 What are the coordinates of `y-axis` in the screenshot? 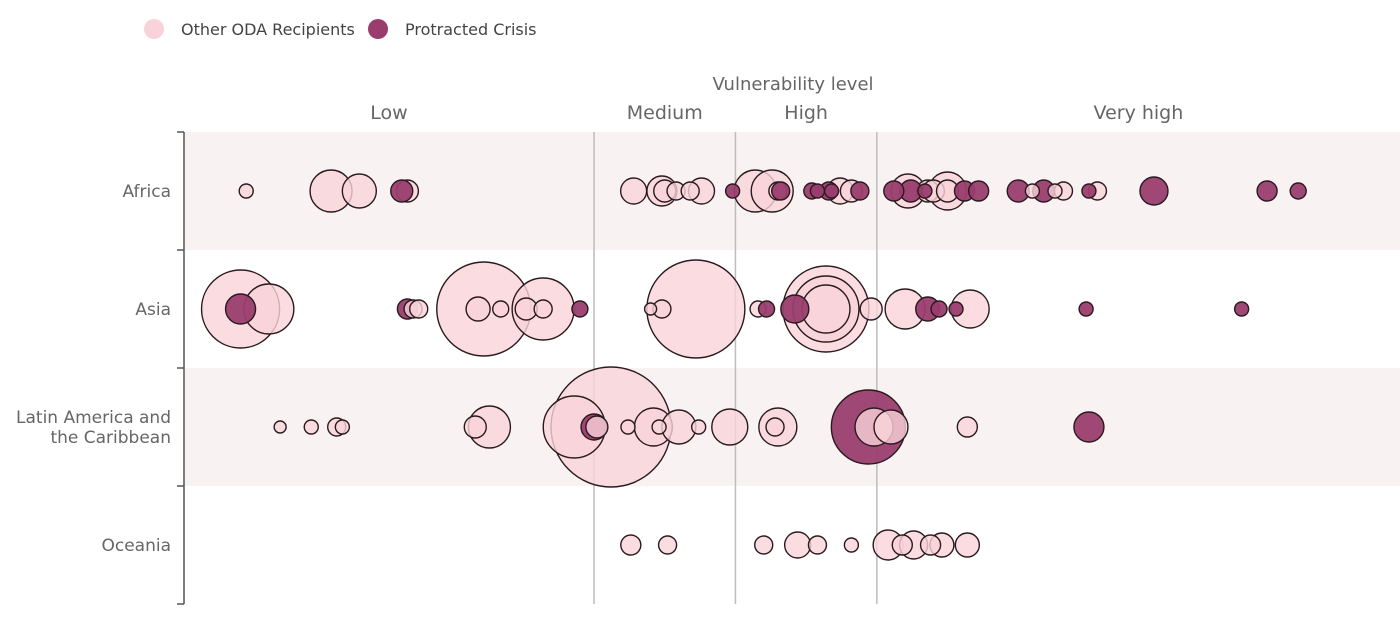 It's located at (181, 368).